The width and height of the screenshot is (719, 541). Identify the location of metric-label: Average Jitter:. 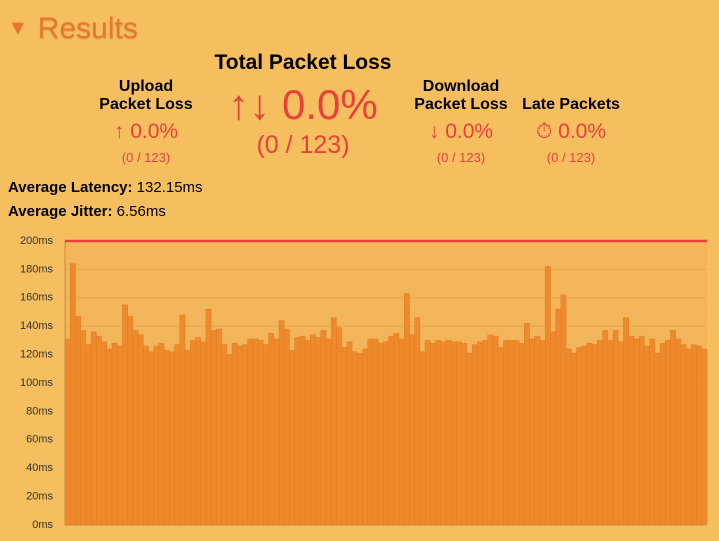
(60, 211).